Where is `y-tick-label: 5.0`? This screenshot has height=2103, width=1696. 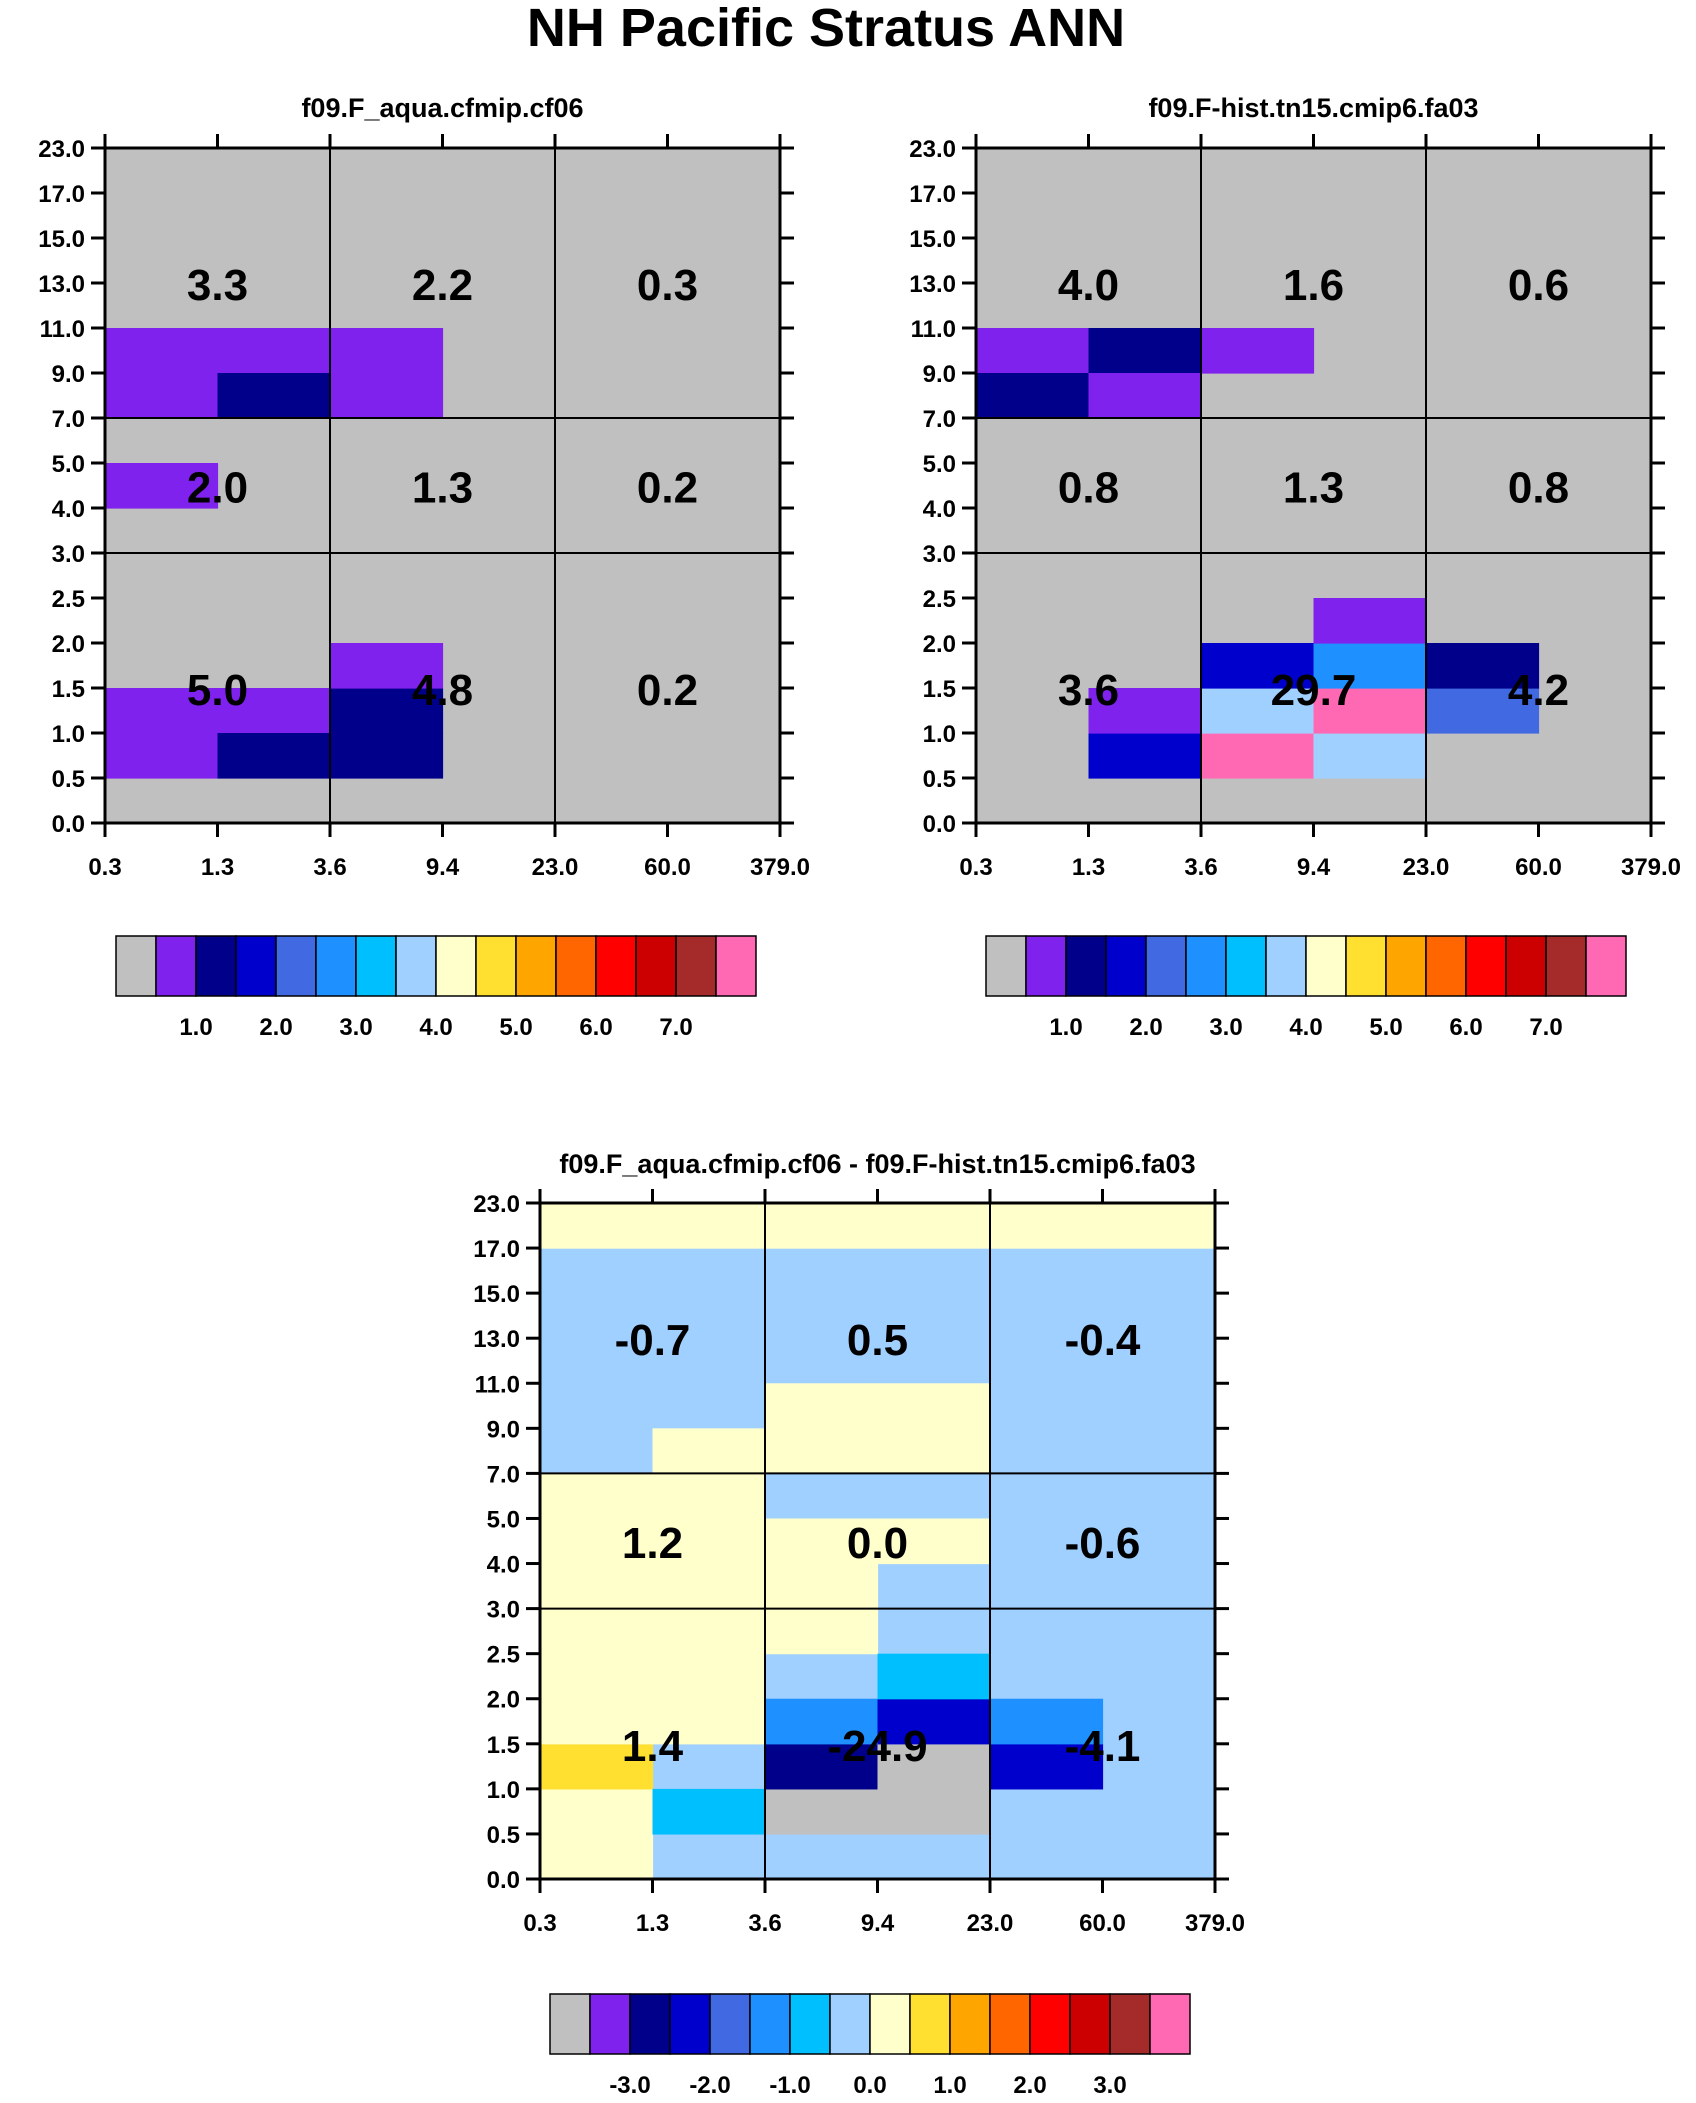 y-tick-label: 5.0 is located at coordinates (503, 1519).